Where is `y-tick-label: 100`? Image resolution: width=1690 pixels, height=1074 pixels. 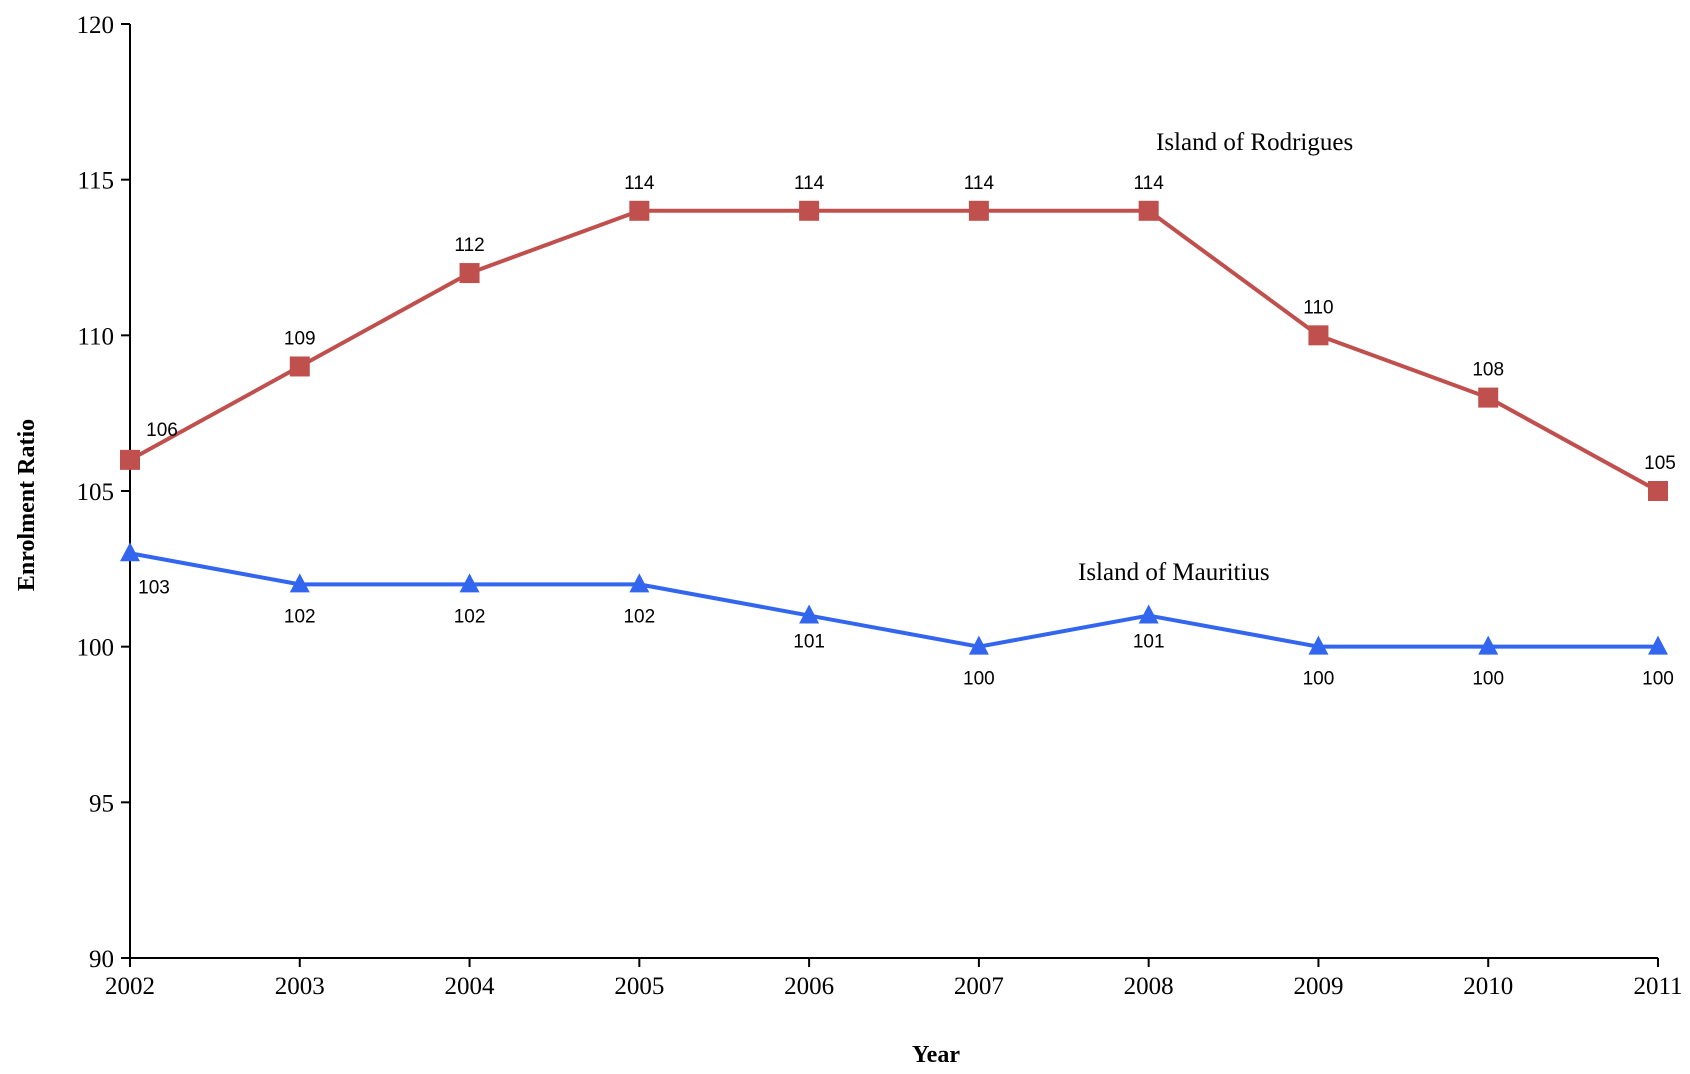 y-tick-label: 100 is located at coordinates (96, 648).